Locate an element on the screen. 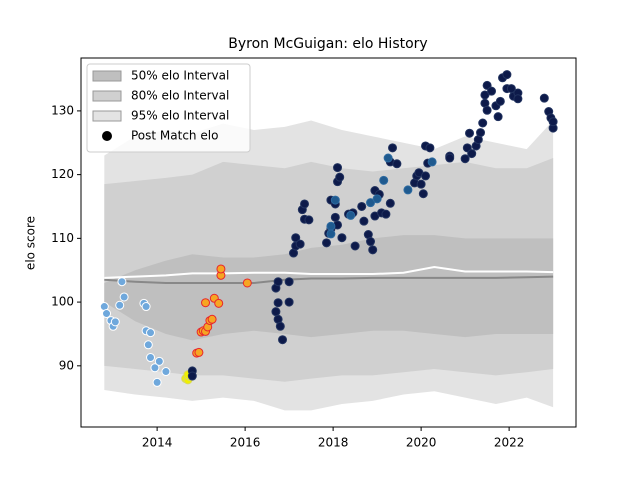 The width and height of the screenshot is (640, 484). y-axis-label: elo score is located at coordinates (31, 243).